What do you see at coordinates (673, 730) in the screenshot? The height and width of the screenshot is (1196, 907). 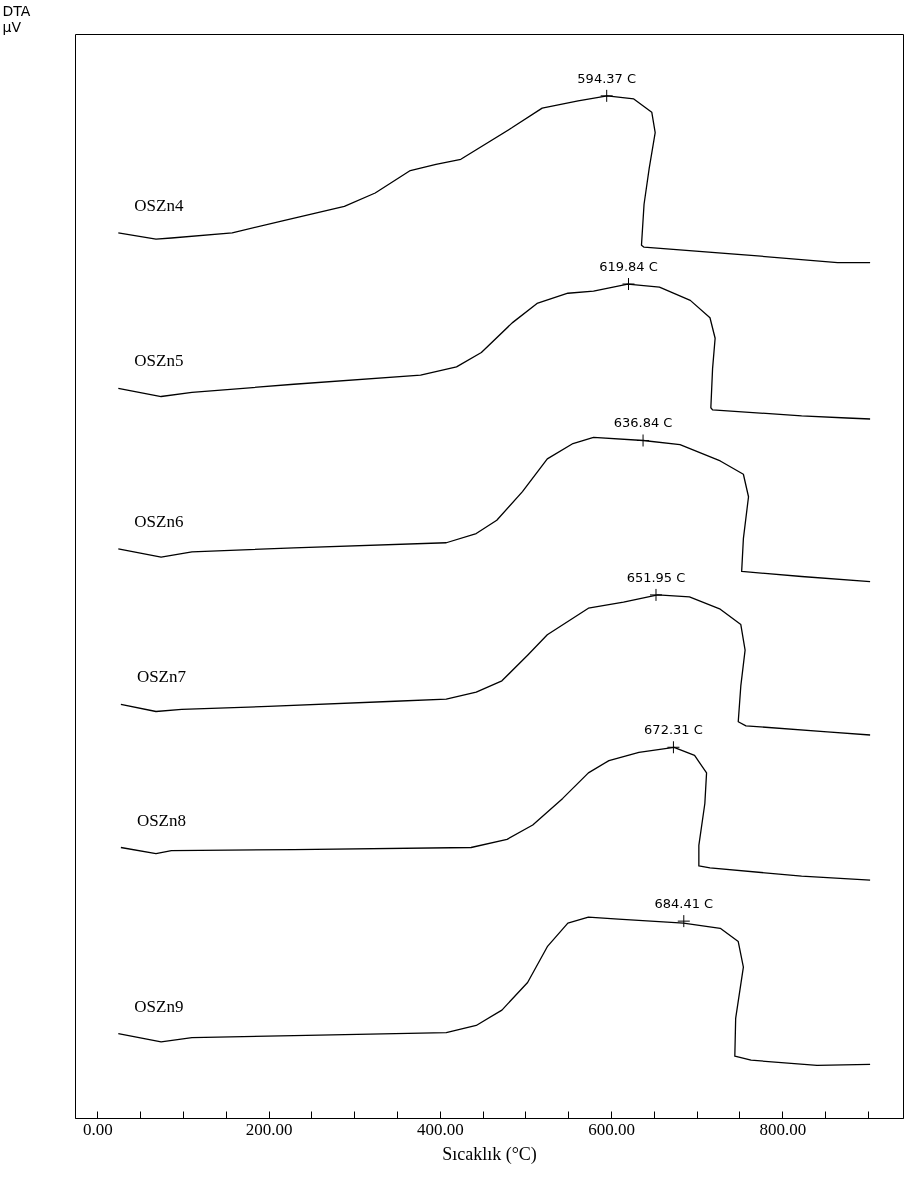 I see `annotation: 672.31 C` at bounding box center [673, 730].